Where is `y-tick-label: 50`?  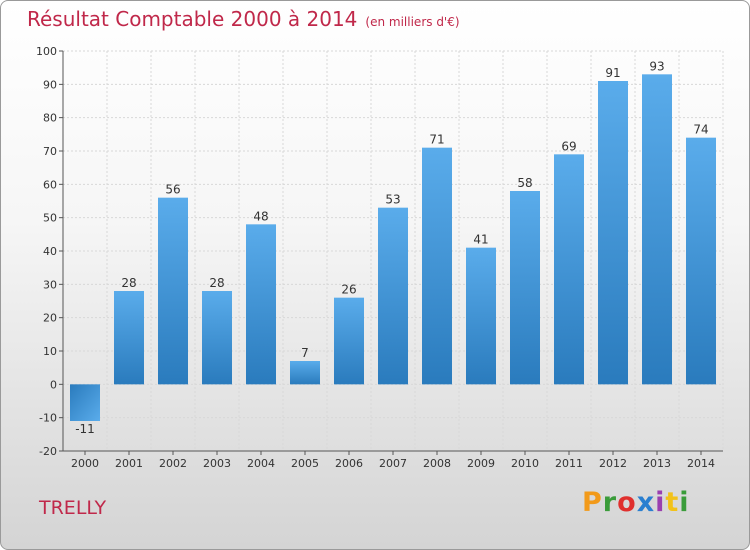
y-tick-label: 50 is located at coordinates (50, 218).